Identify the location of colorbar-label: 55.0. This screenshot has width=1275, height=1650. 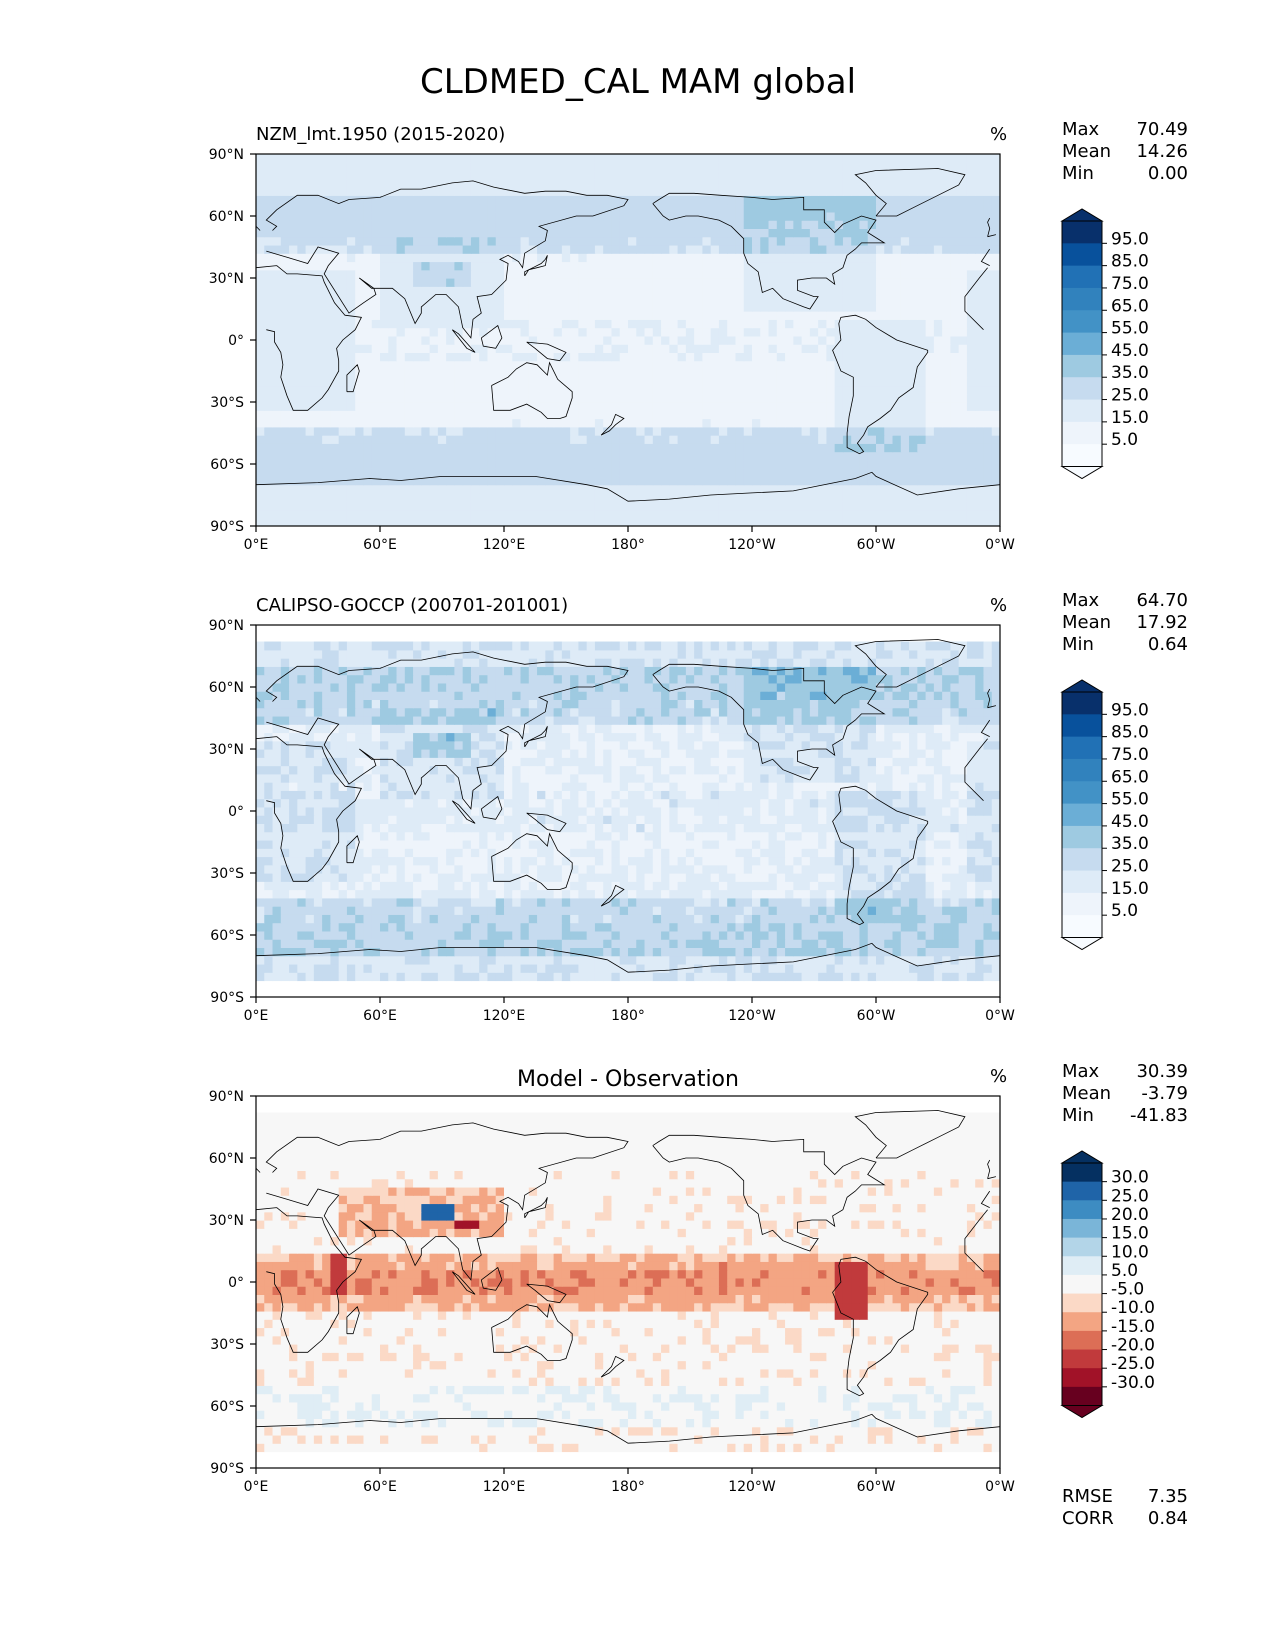
(1130, 800).